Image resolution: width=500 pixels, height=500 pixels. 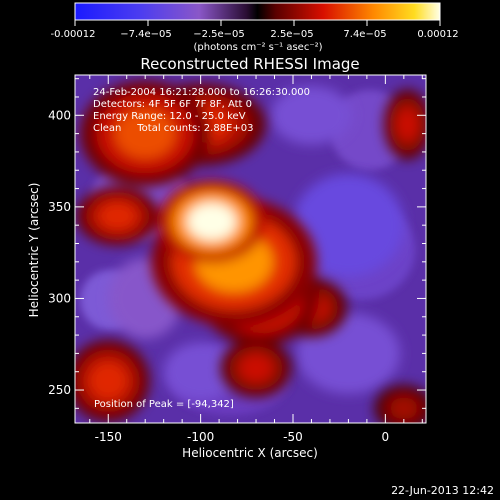 I want to click on colorbar-ticks, so click(x=257, y=23).